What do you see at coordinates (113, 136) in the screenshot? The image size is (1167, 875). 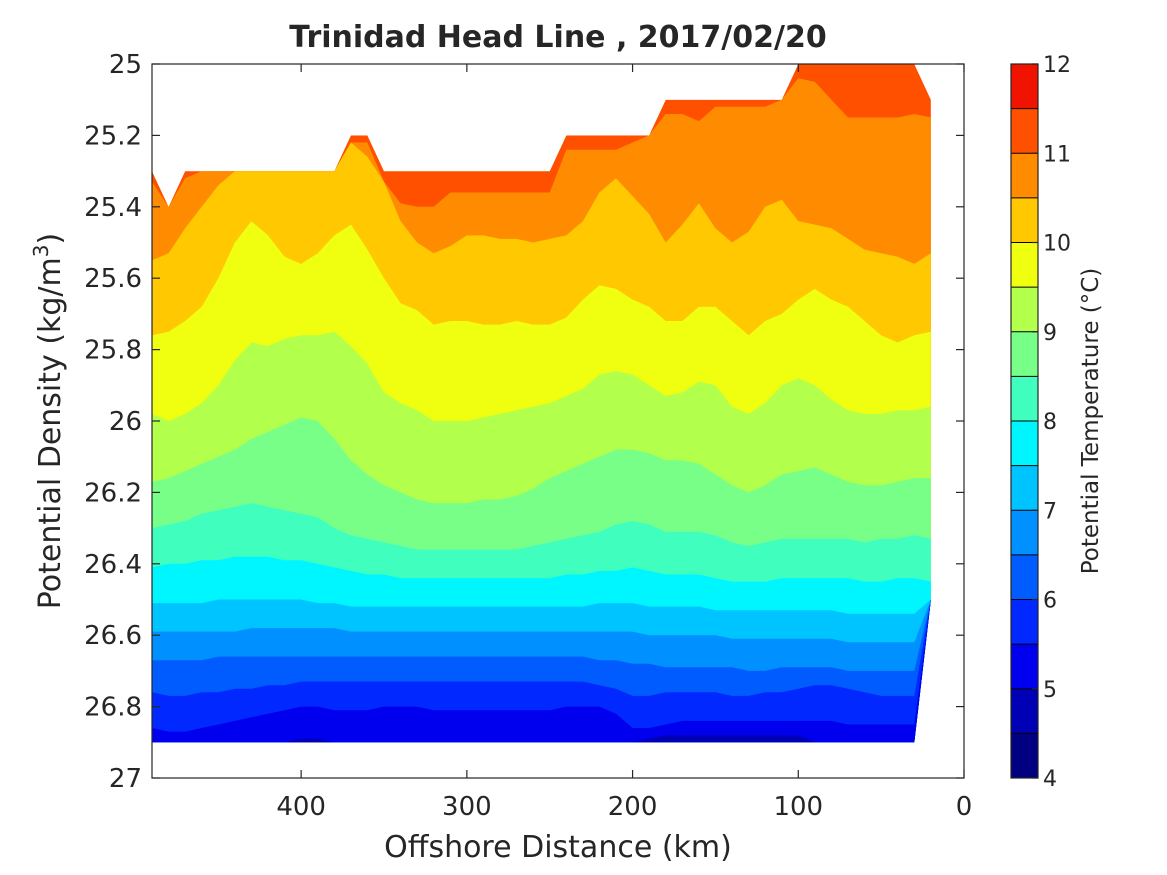 I see `y-tick-label: 25.2` at bounding box center [113, 136].